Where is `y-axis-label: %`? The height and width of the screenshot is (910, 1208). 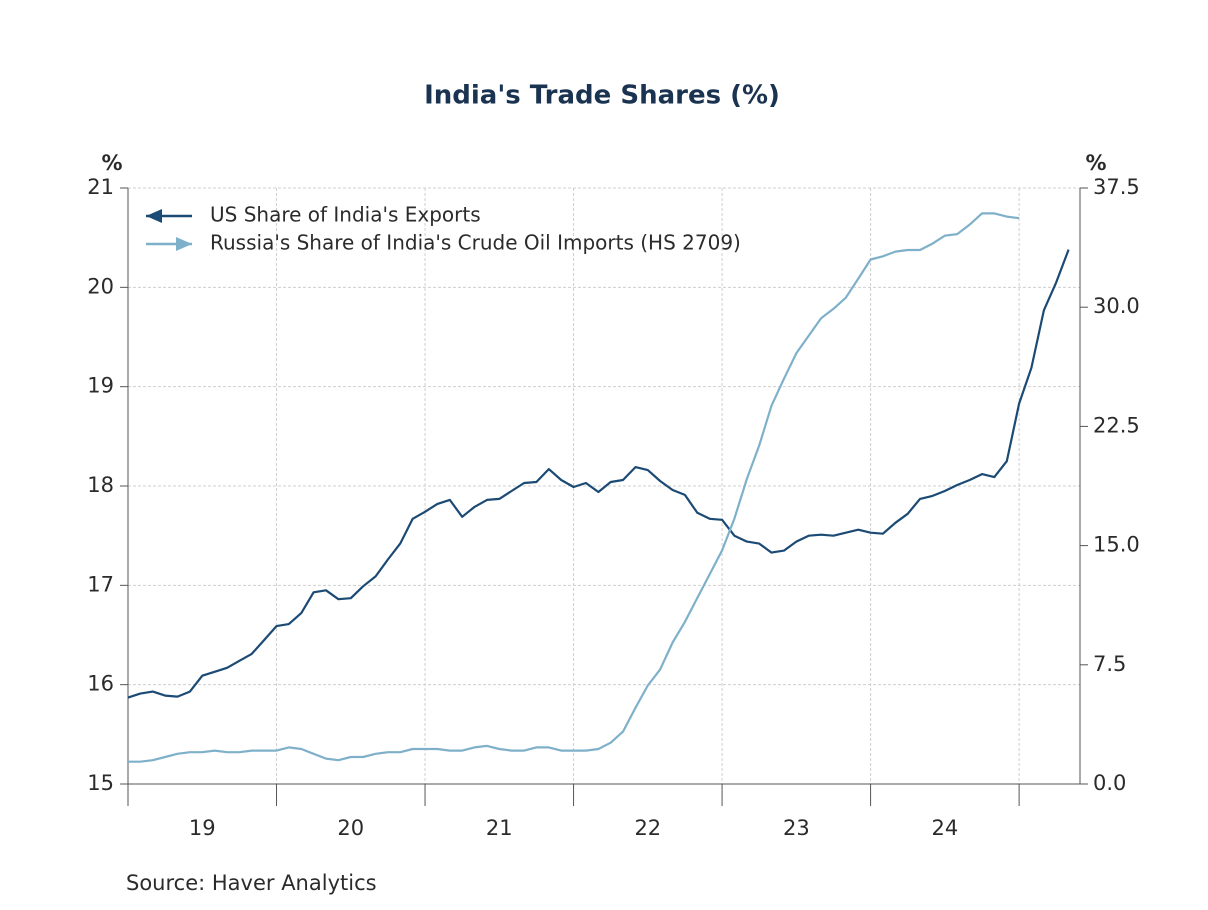 y-axis-label: % is located at coordinates (111, 163).